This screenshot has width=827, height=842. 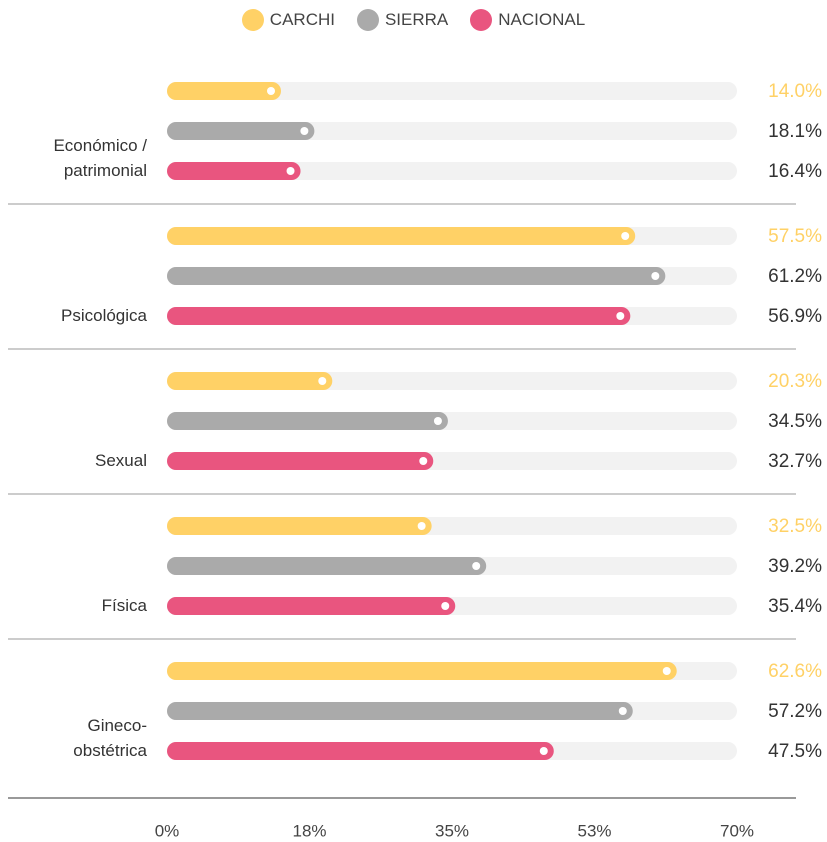 What do you see at coordinates (452, 830) in the screenshot?
I see `x-tick-label: 35%` at bounding box center [452, 830].